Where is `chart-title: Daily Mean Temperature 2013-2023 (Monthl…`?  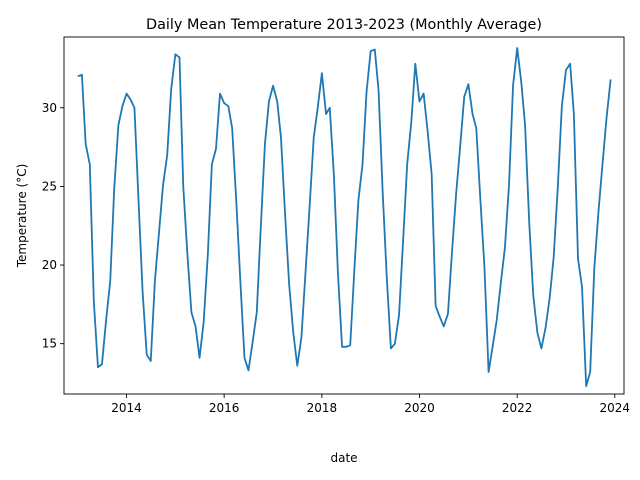 chart-title: Daily Mean Temperature 2013-2023 (Monthl… is located at coordinates (344, 25).